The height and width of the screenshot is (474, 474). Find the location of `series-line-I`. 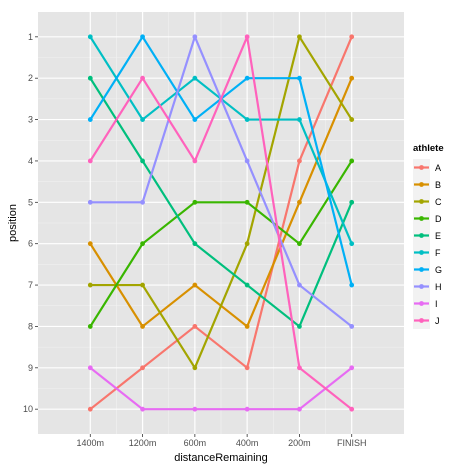

series-line-I is located at coordinates (221, 388).